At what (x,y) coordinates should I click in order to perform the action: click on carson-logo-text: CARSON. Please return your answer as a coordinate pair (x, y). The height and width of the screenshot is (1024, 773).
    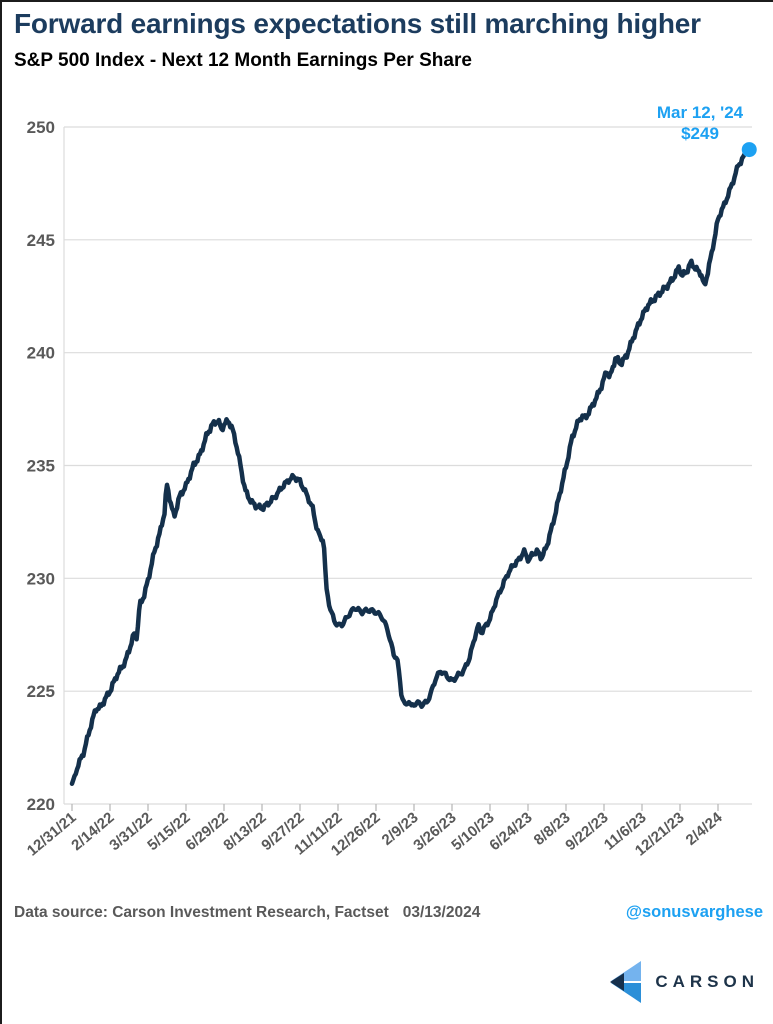
    Looking at the image, I should click on (707, 981).